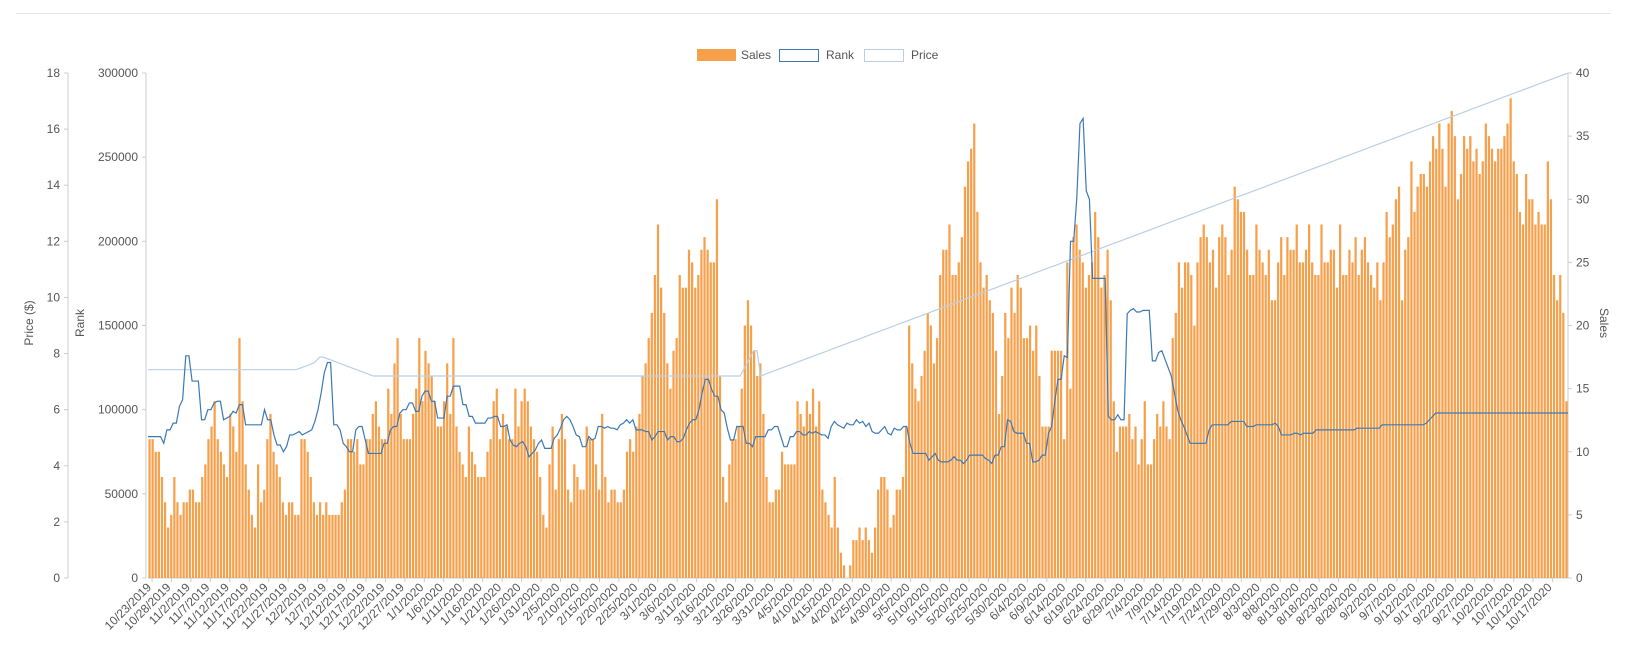  Describe the element at coordinates (884, 55) in the screenshot. I see `legend-price-swatch` at that location.